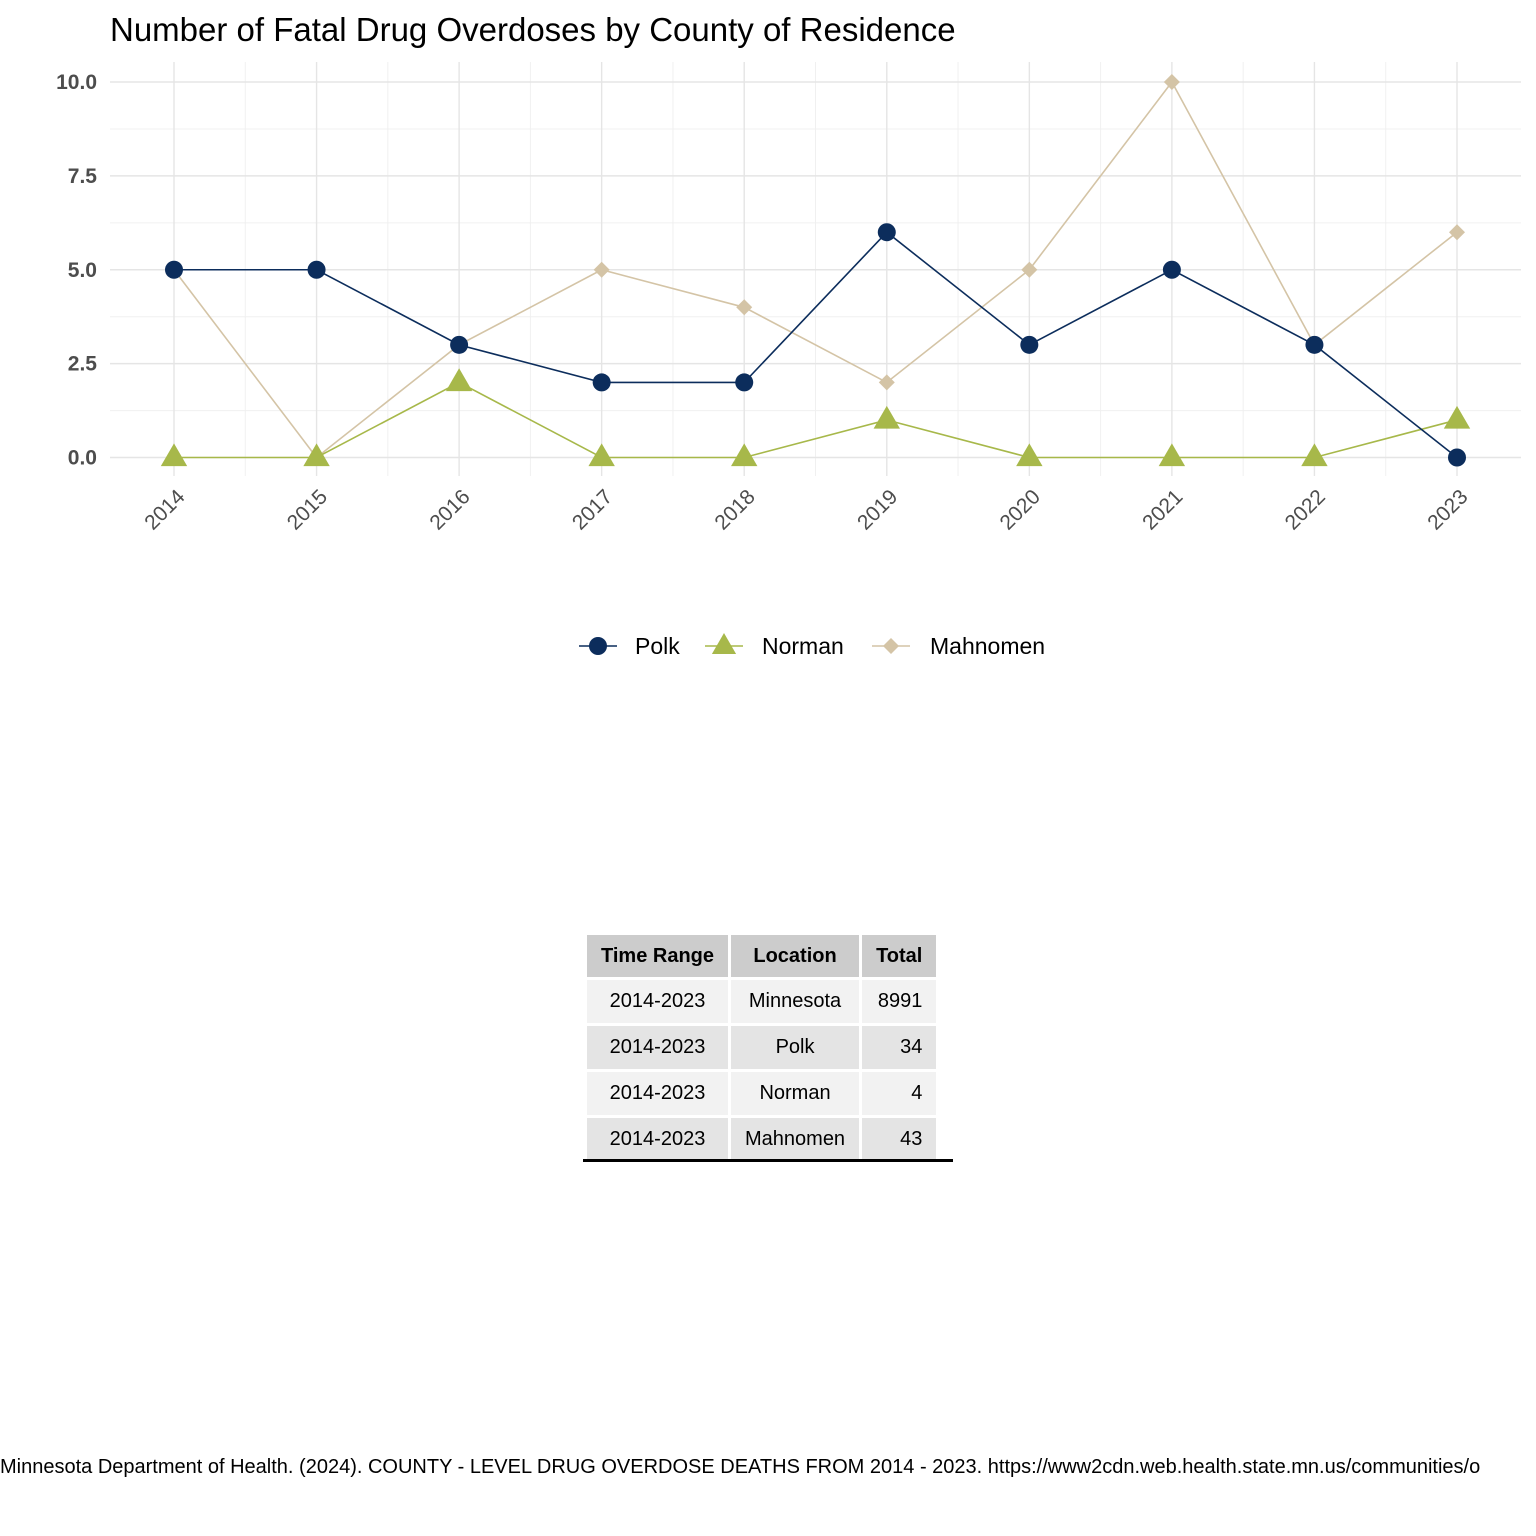 The height and width of the screenshot is (1536, 1536). What do you see at coordinates (795, 956) in the screenshot?
I see `header-location: Location` at bounding box center [795, 956].